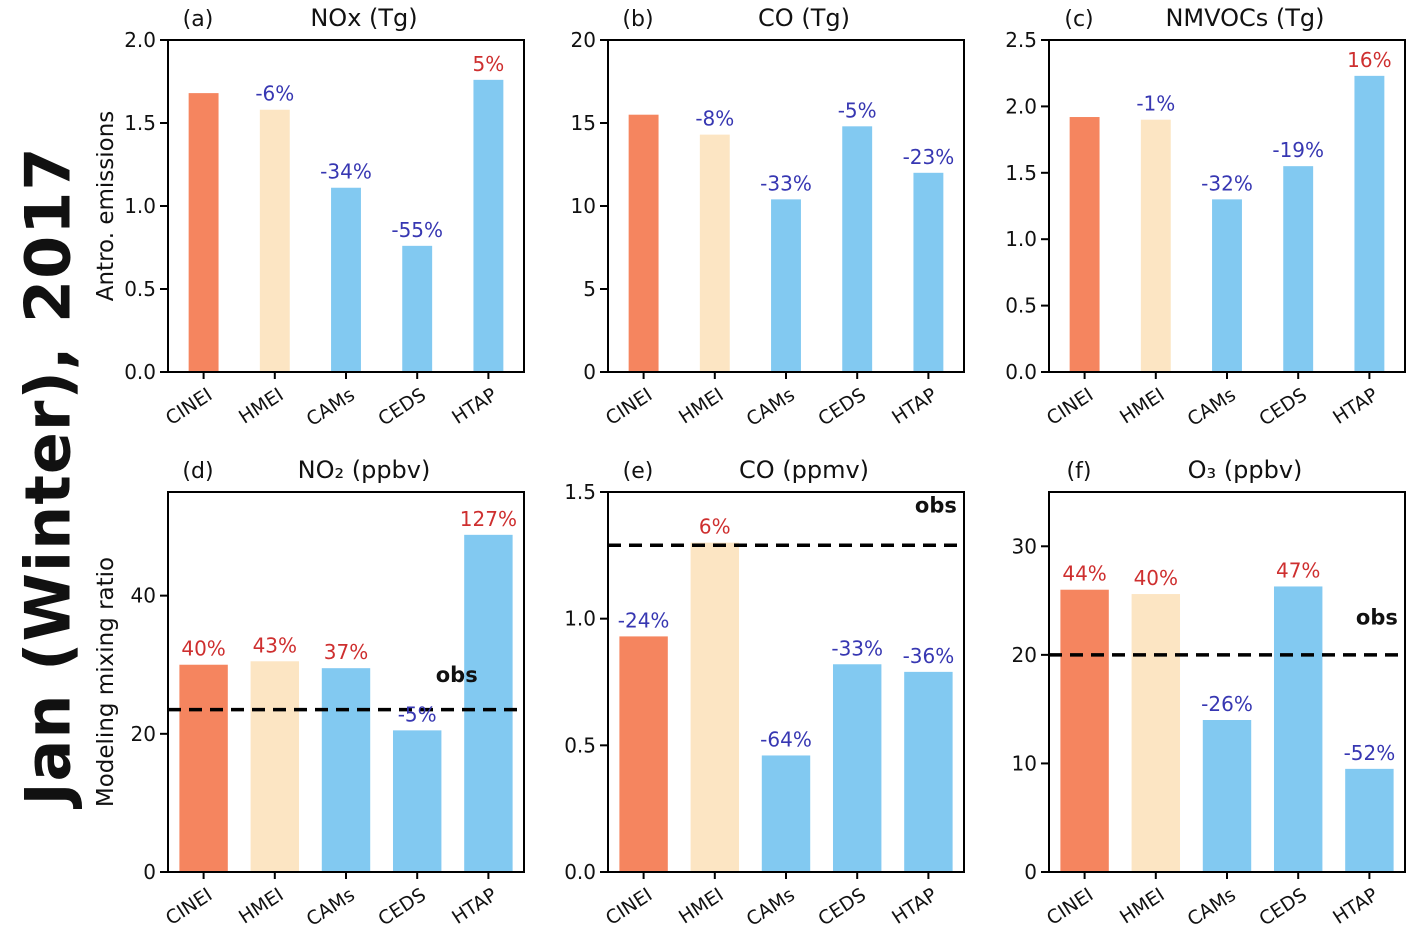 The image size is (1416, 952). Describe the element at coordinates (1227, 704) in the screenshot. I see `pct-label-CAMs: -26%` at that location.